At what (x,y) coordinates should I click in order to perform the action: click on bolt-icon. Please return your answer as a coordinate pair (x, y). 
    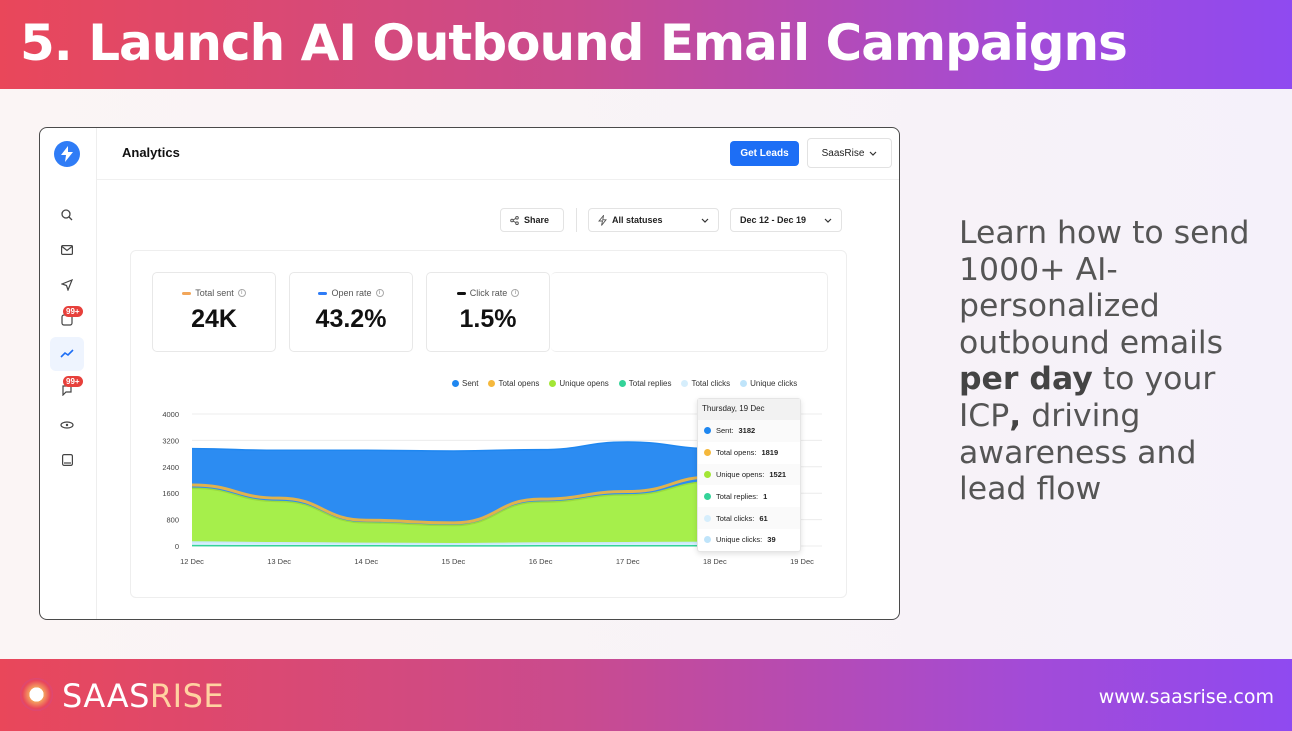
    Looking at the image, I should click on (67, 154).